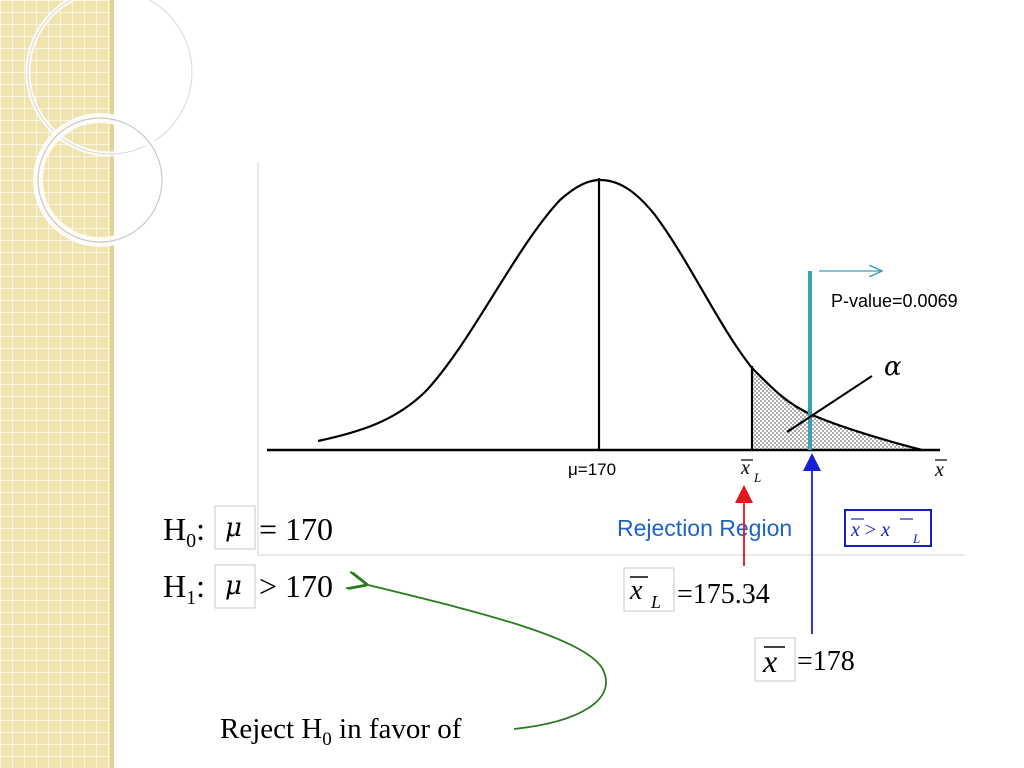 This screenshot has width=1024, height=768. Describe the element at coordinates (829, 404) in the screenshot. I see `alpha-pointer-line` at that location.